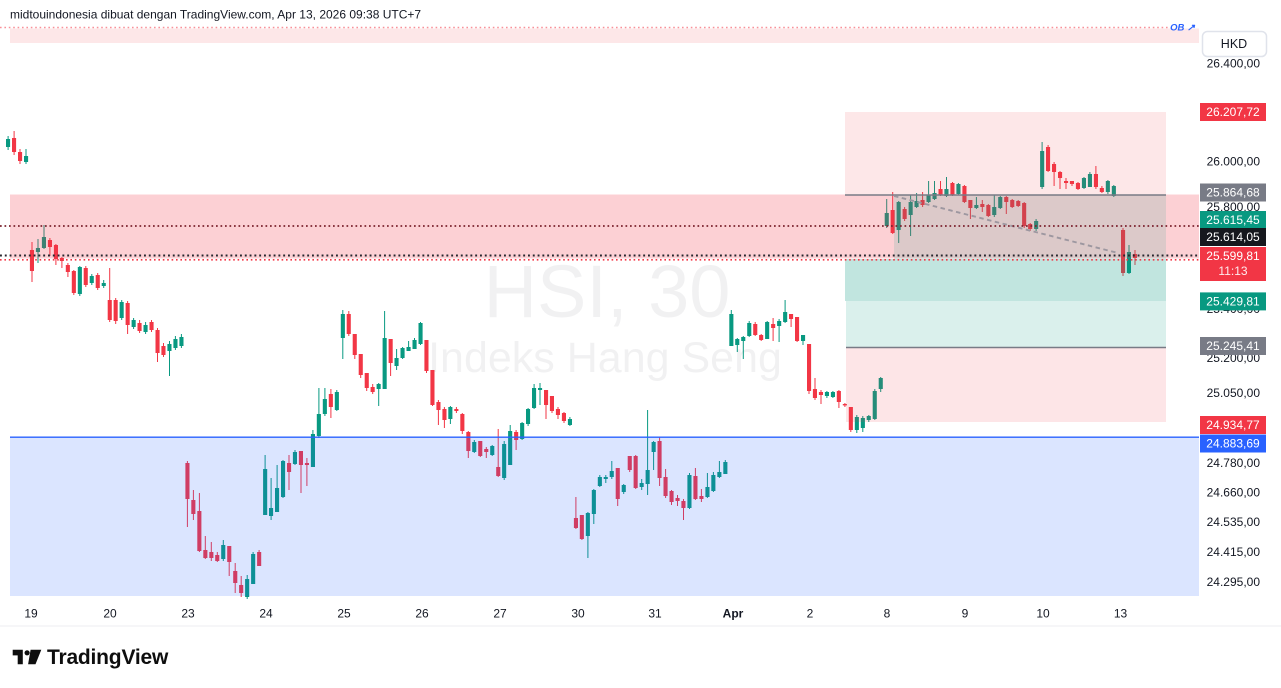 The image size is (1281, 688). Describe the element at coordinates (1234, 463) in the screenshot. I see `svg-text: 24.780,00` at that location.